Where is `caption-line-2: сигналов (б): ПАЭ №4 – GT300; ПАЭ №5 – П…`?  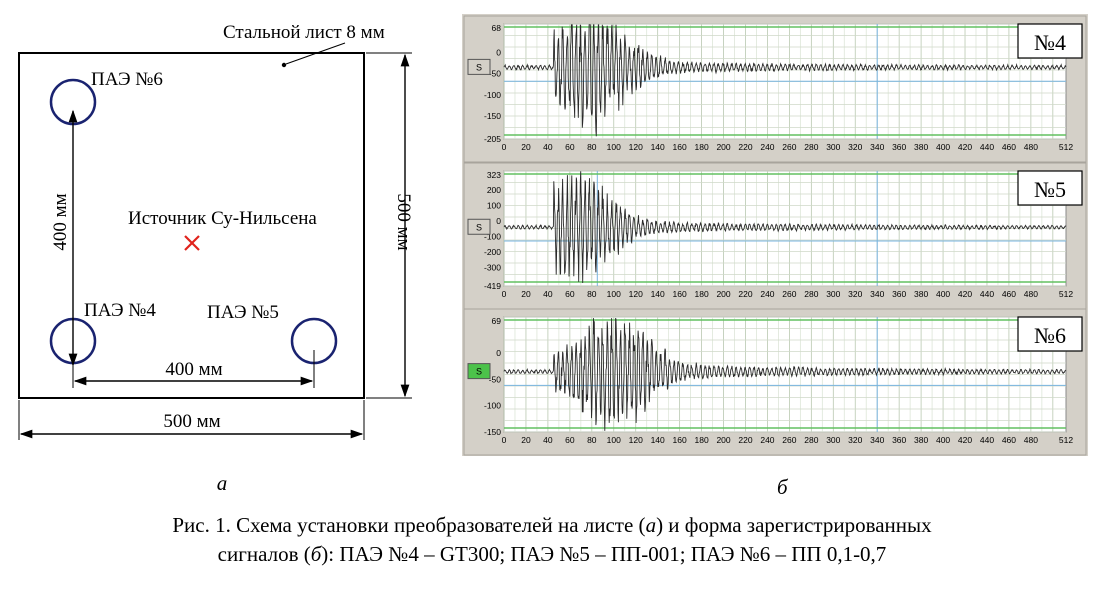 caption-line-2: сигналов (б): ПАЭ №4 – GT300; ПАЭ №5 – П… is located at coordinates (552, 554).